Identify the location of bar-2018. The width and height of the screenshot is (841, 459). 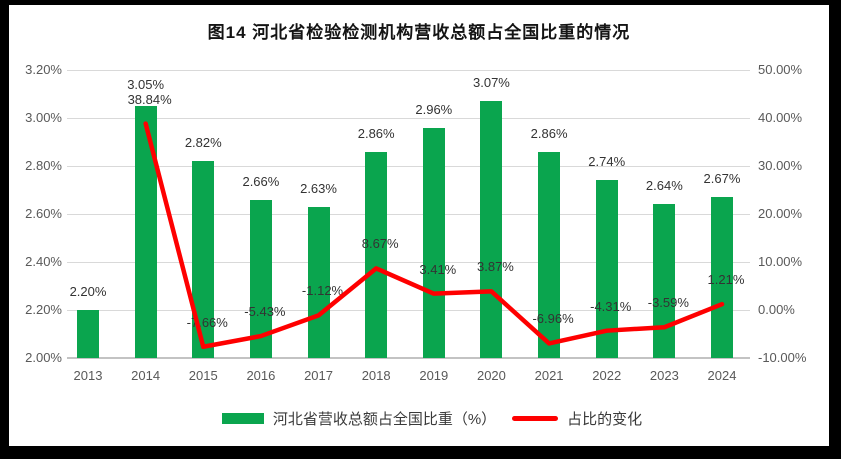
(376, 254).